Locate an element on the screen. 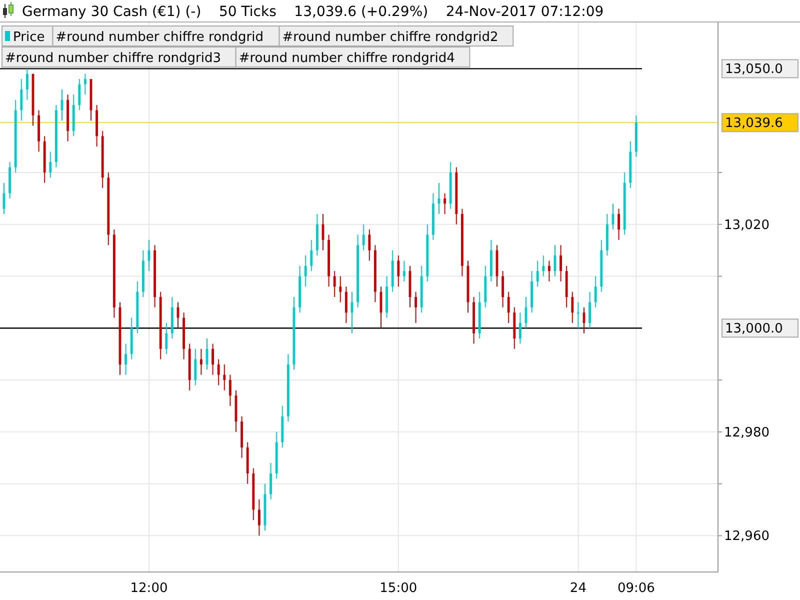  ref-line-label: 13,050.0 is located at coordinates (754, 70).